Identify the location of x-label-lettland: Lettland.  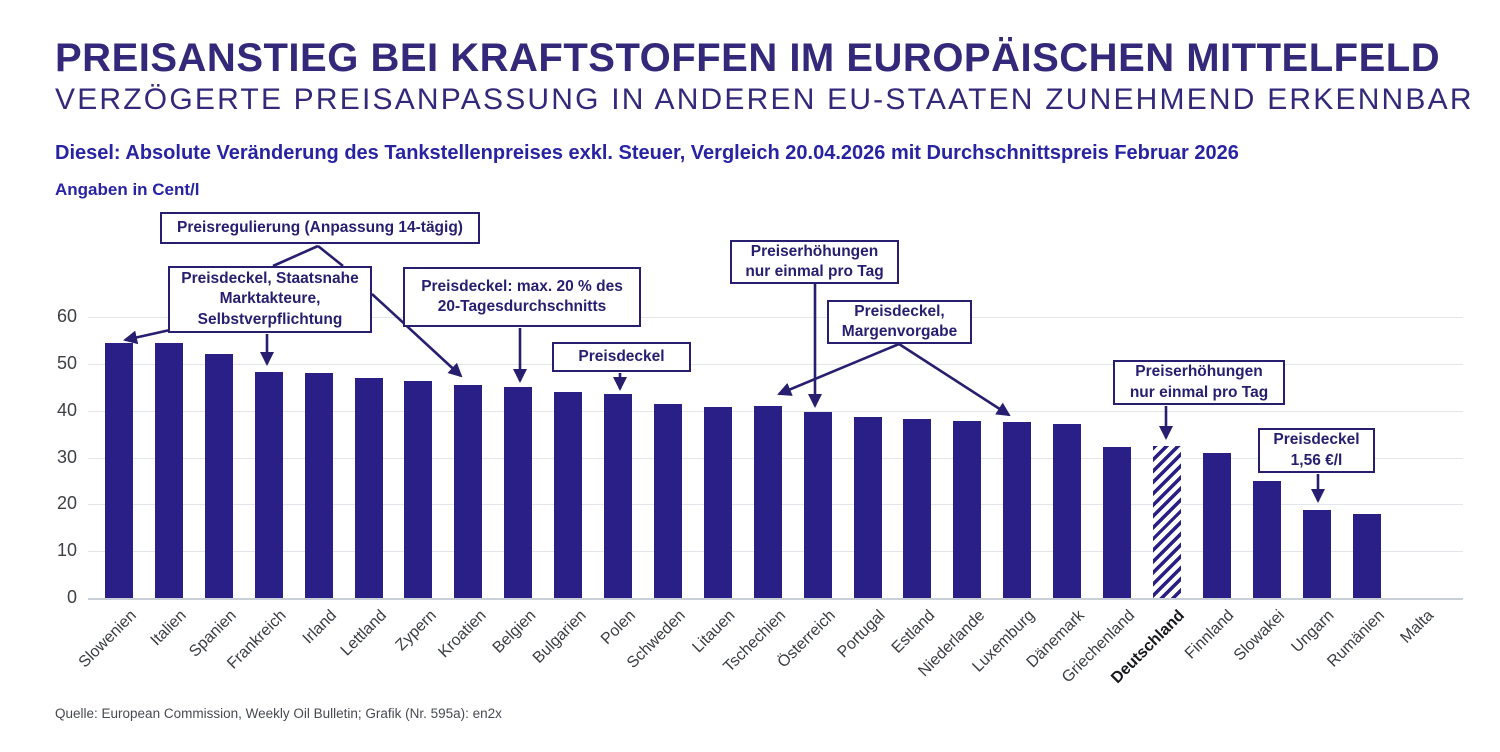
(363, 633).